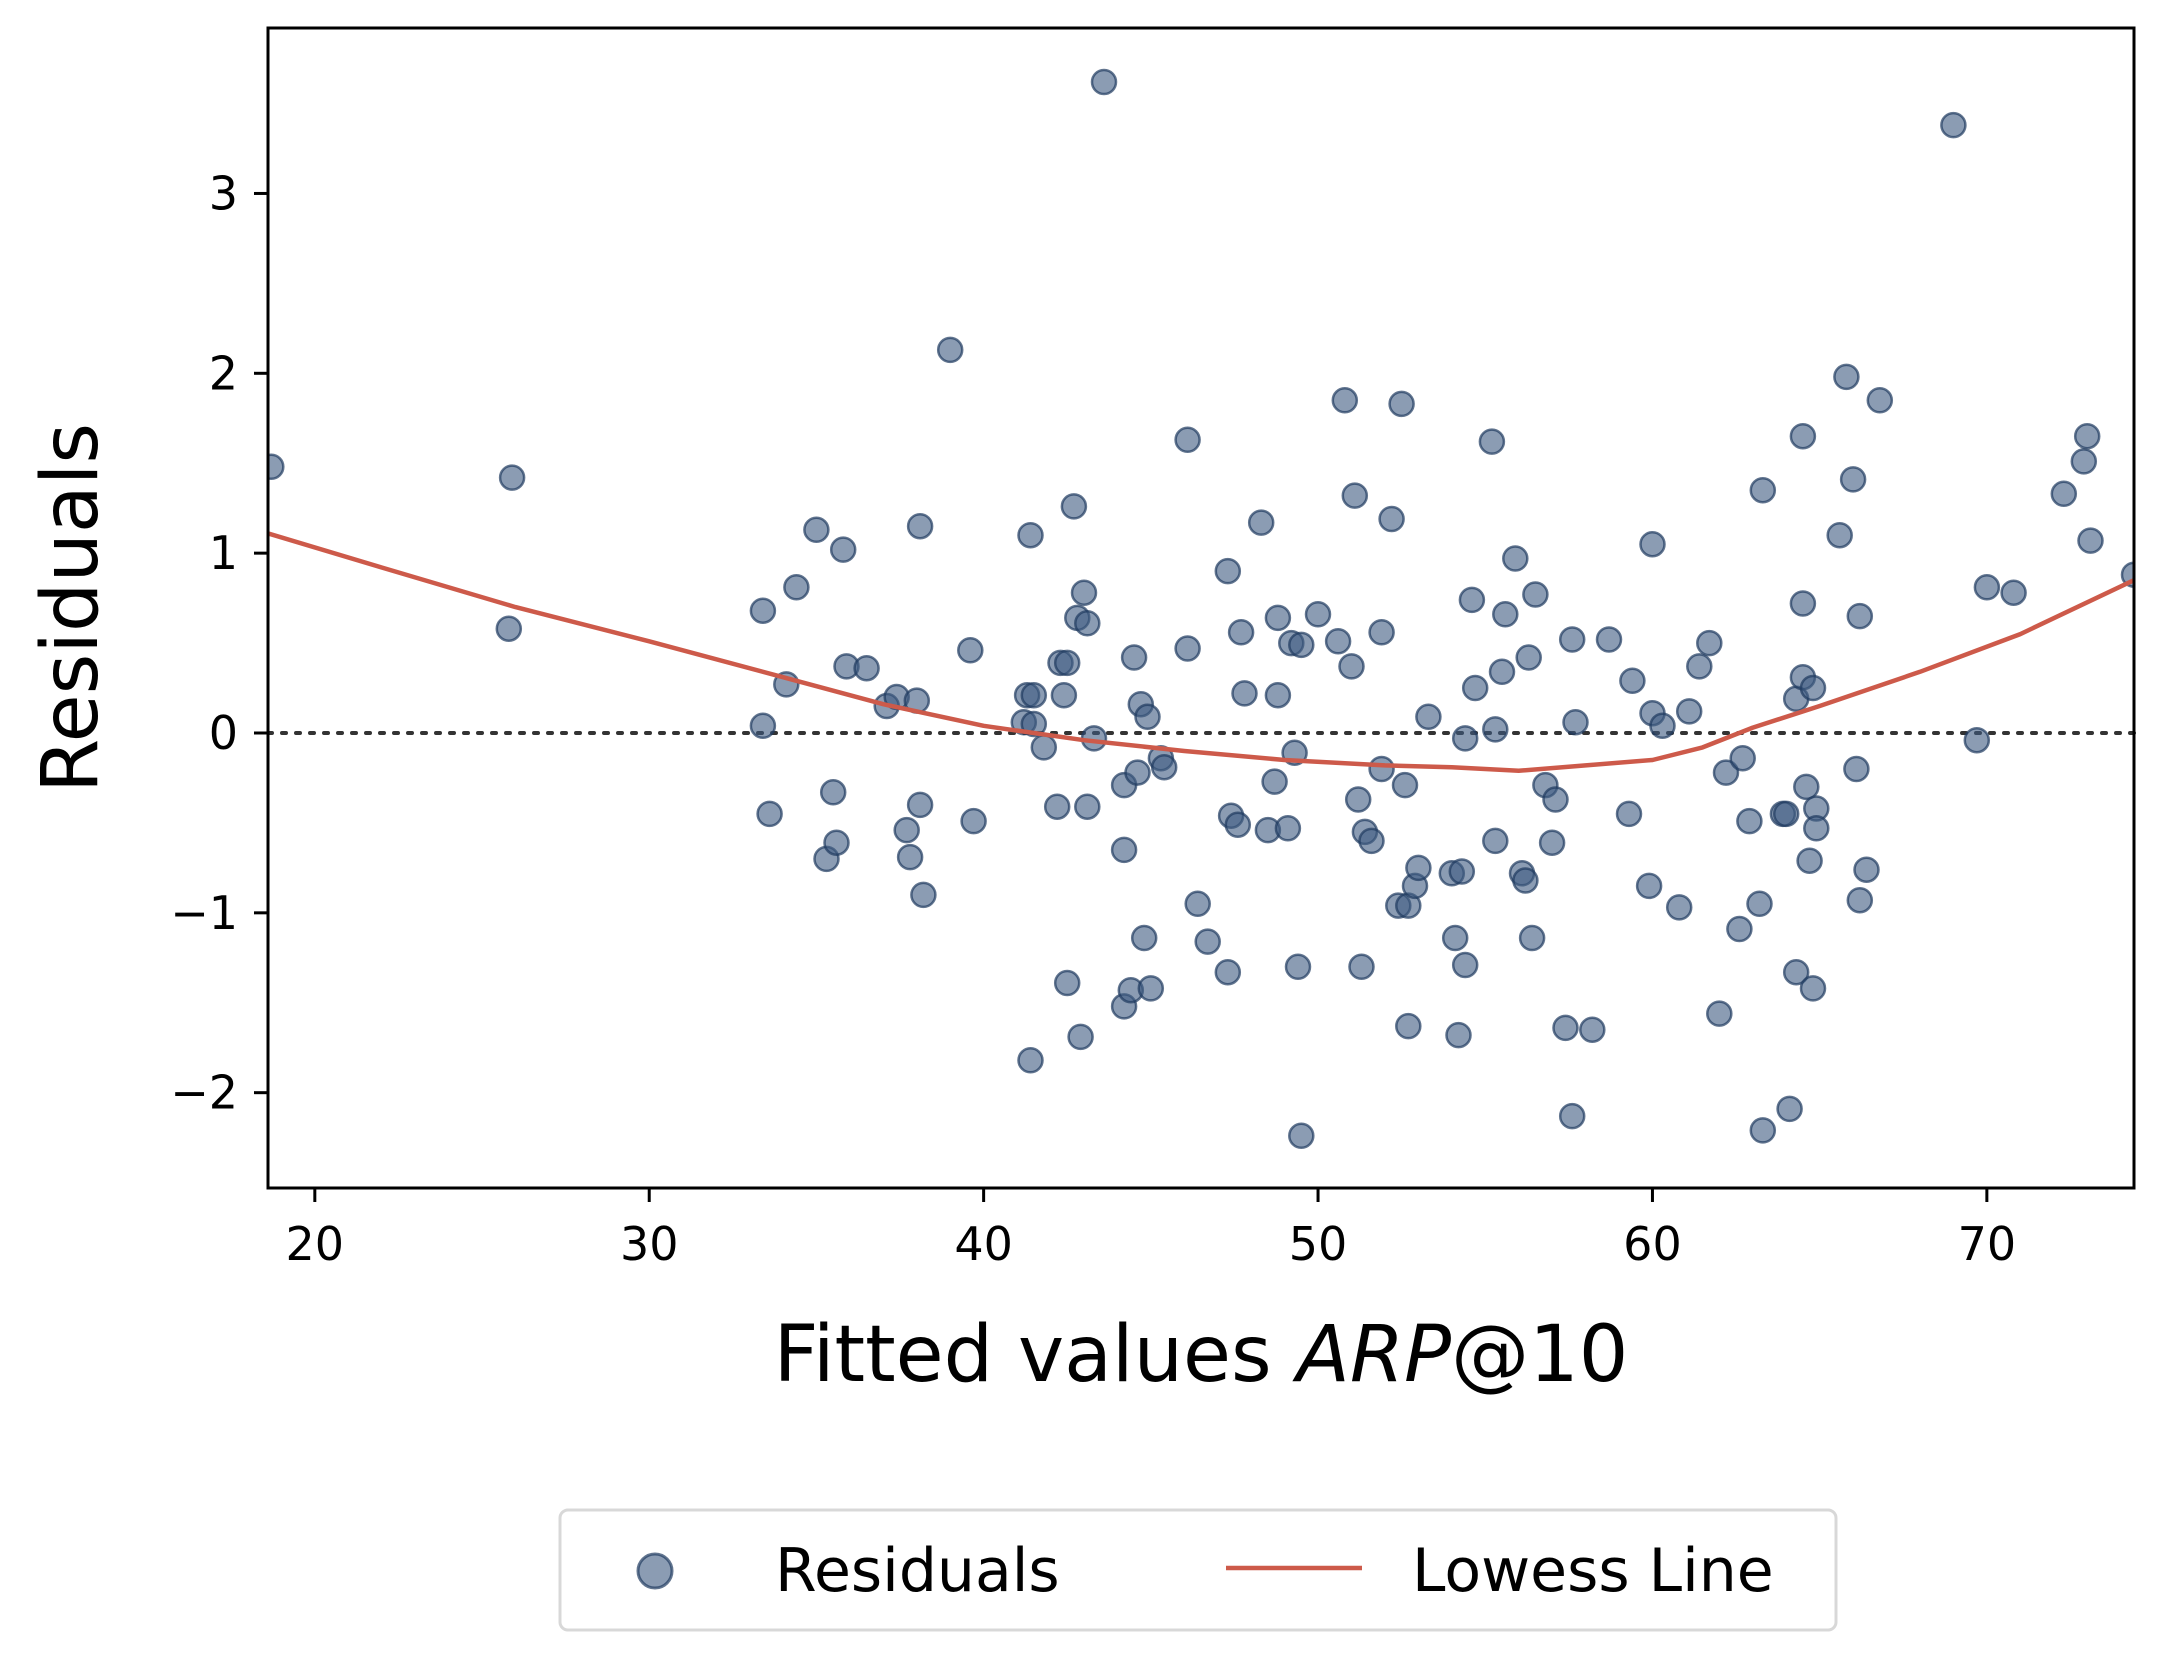 This screenshot has width=2157, height=1656. I want to click on y-axis-title: Residuals, so click(71, 608).